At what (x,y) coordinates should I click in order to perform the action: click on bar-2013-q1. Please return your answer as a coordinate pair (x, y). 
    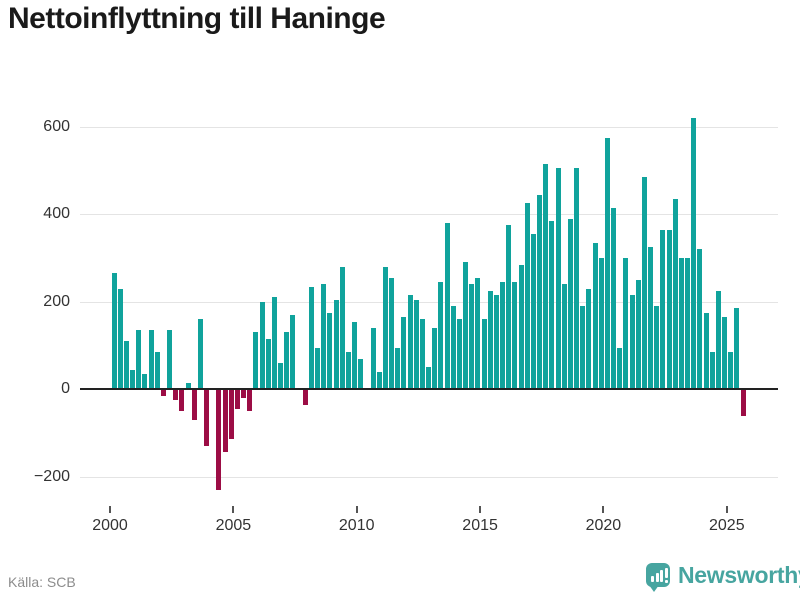
    Looking at the image, I should click on (435, 359).